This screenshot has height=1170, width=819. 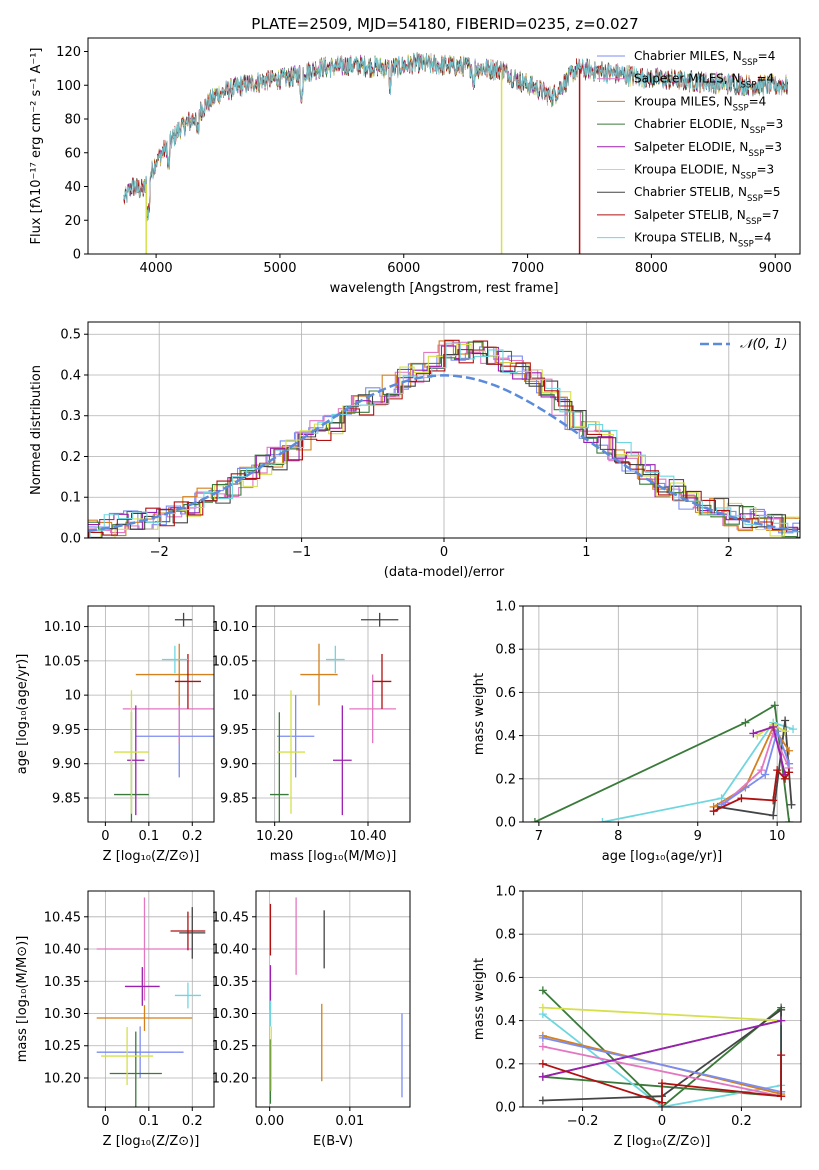 I want to click on legend-label: Chabrier STELIB, NSSP=5, so click(x=707, y=194).